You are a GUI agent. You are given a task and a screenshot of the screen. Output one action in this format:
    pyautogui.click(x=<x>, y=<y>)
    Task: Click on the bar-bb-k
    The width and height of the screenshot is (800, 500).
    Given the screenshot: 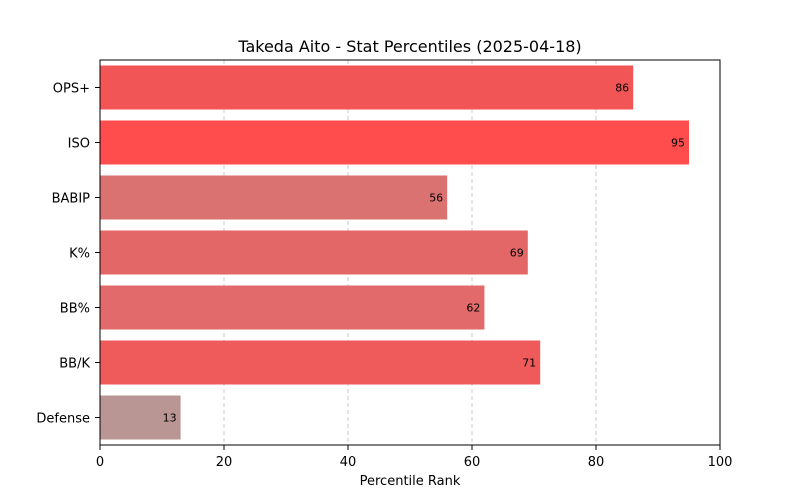 What is the action you would take?
    pyautogui.click(x=320, y=362)
    